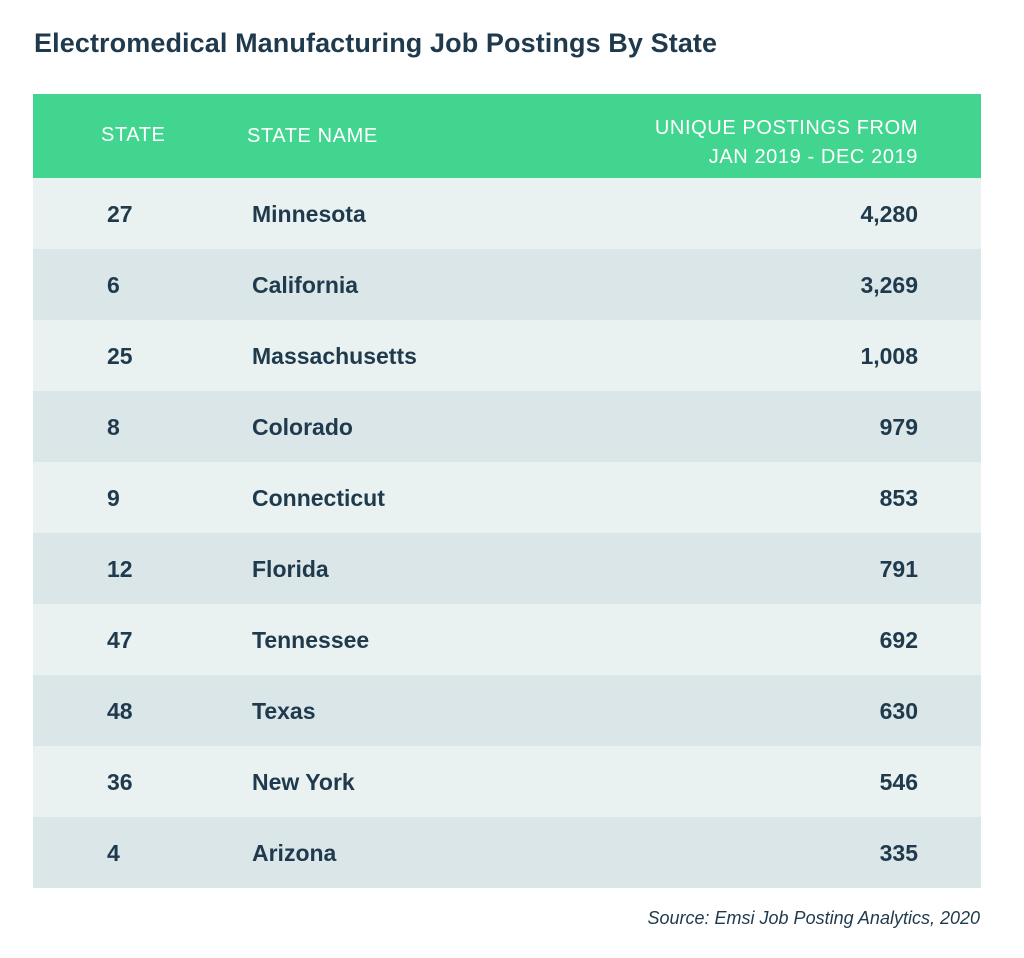 This screenshot has height=958, width=1024. What do you see at coordinates (507, 355) in the screenshot?
I see `table-row: 25 Massachusetts 1,008` at bounding box center [507, 355].